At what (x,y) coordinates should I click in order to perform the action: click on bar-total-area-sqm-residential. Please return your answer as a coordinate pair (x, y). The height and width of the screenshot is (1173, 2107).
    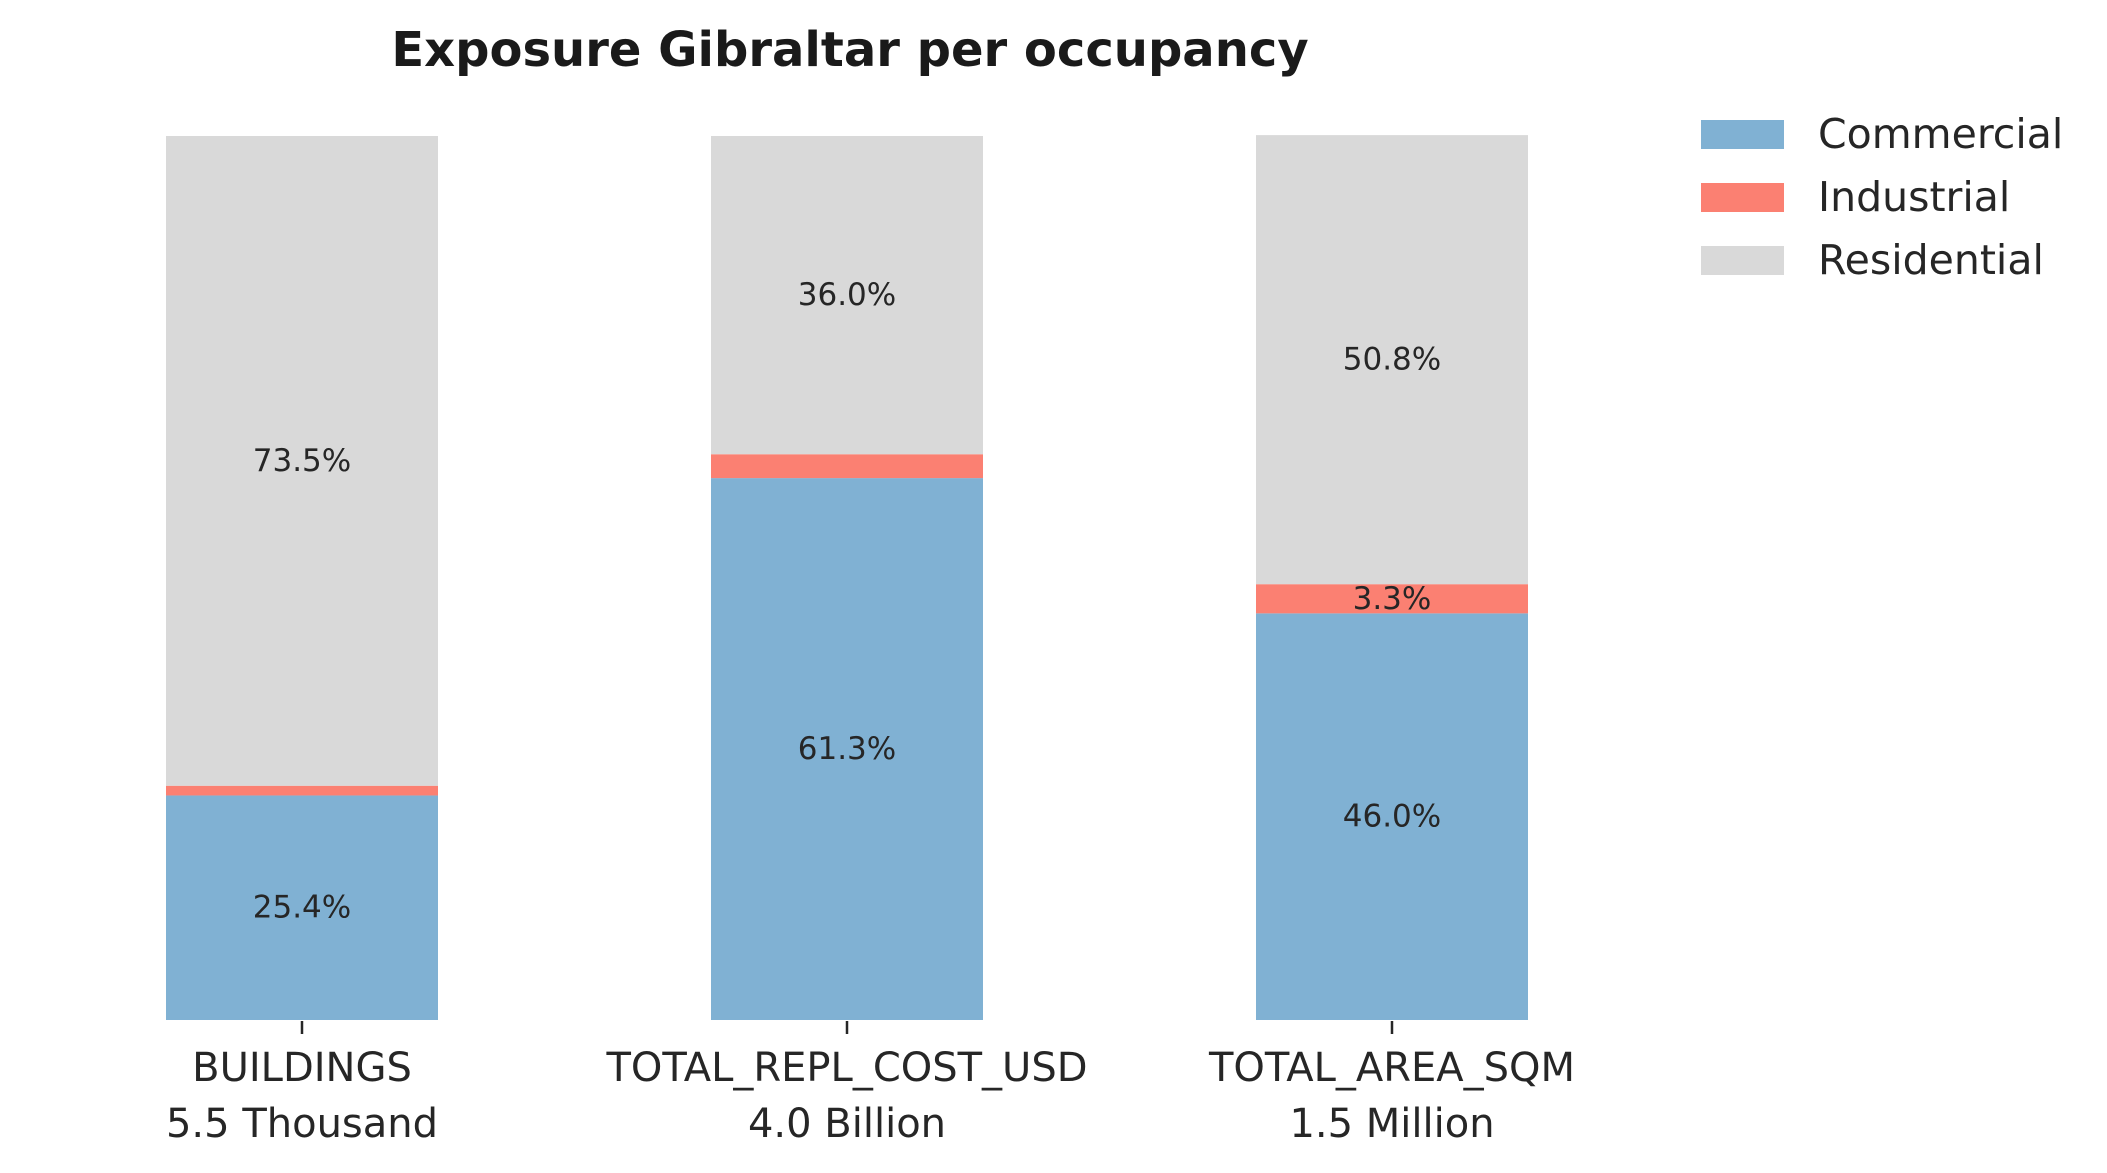
    Looking at the image, I should click on (1392, 360).